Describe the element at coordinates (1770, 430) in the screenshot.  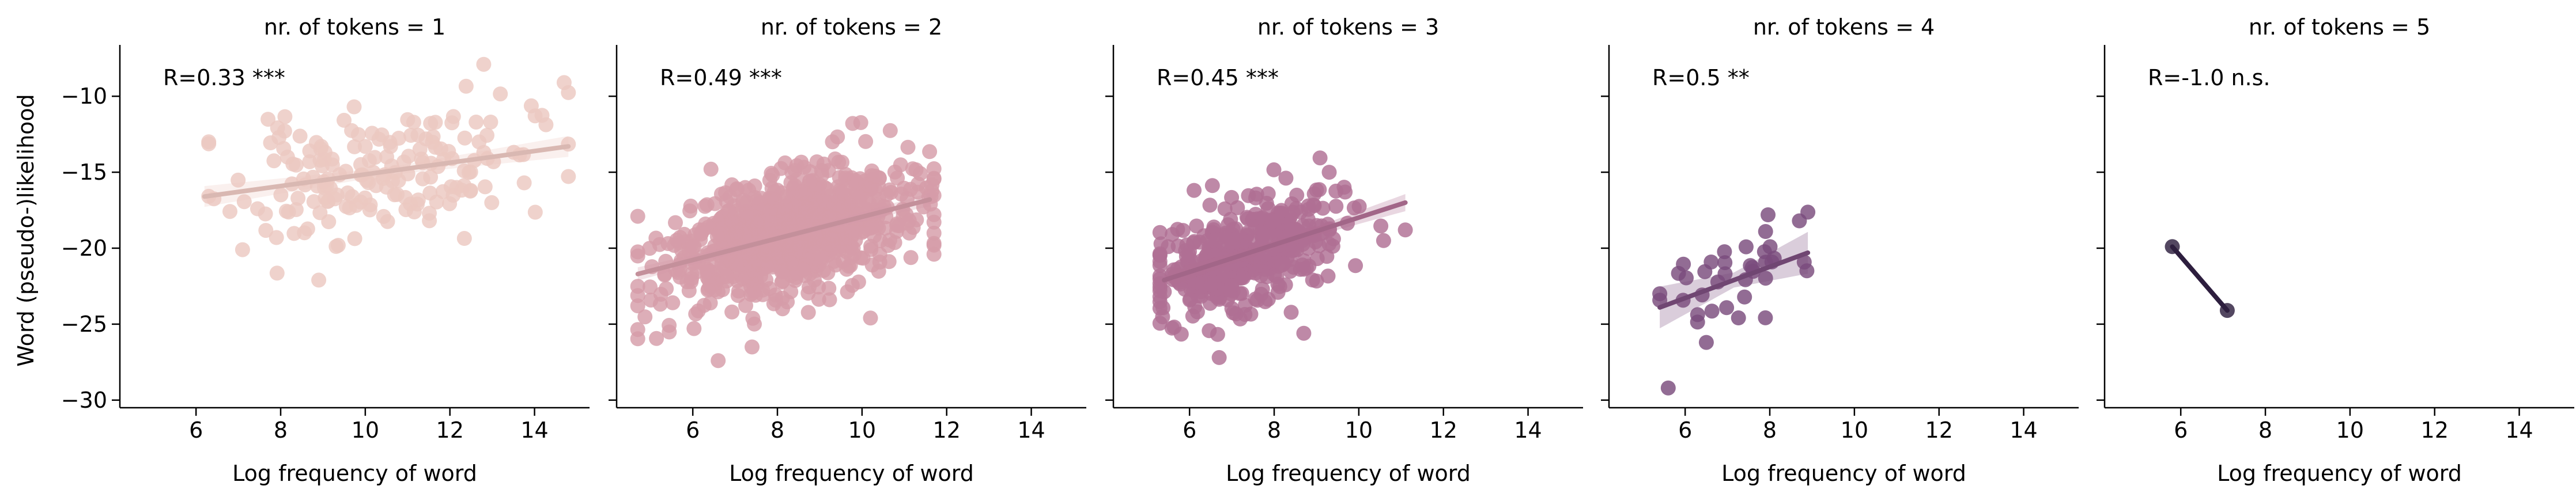
I see `panel-4-x-tick-label-2: 8` at that location.